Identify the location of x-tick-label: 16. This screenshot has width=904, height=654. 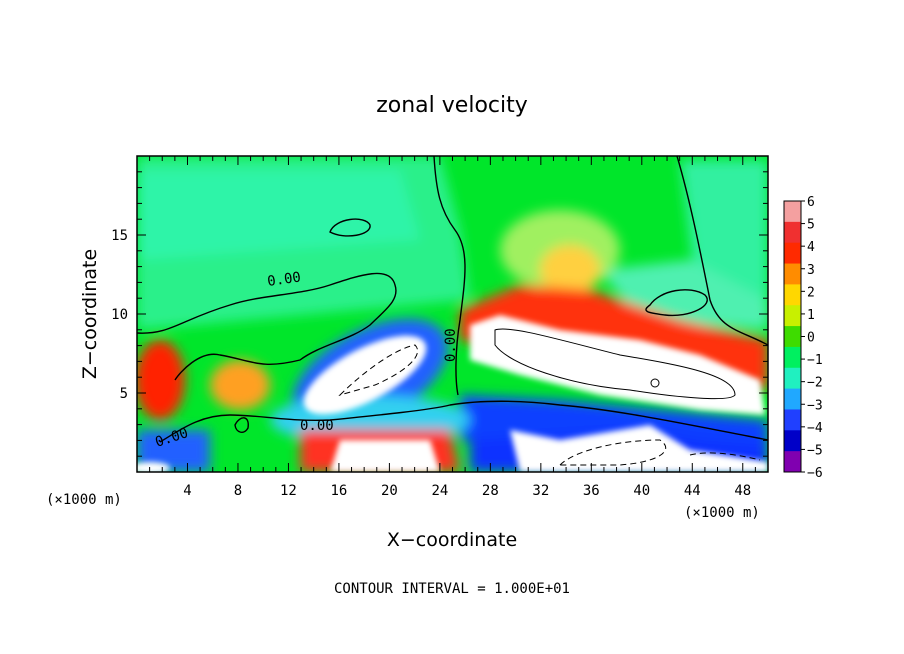
(338, 491).